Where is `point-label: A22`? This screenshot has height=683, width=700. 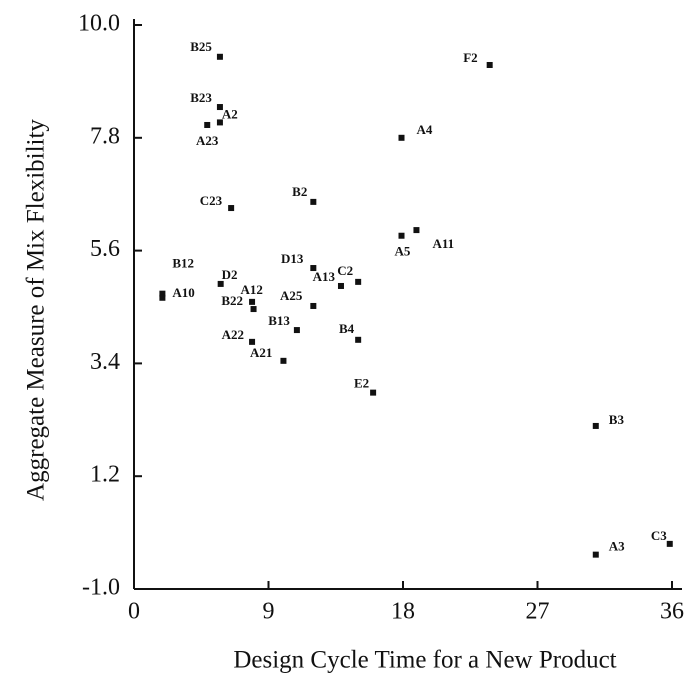 point-label: A22 is located at coordinates (233, 334).